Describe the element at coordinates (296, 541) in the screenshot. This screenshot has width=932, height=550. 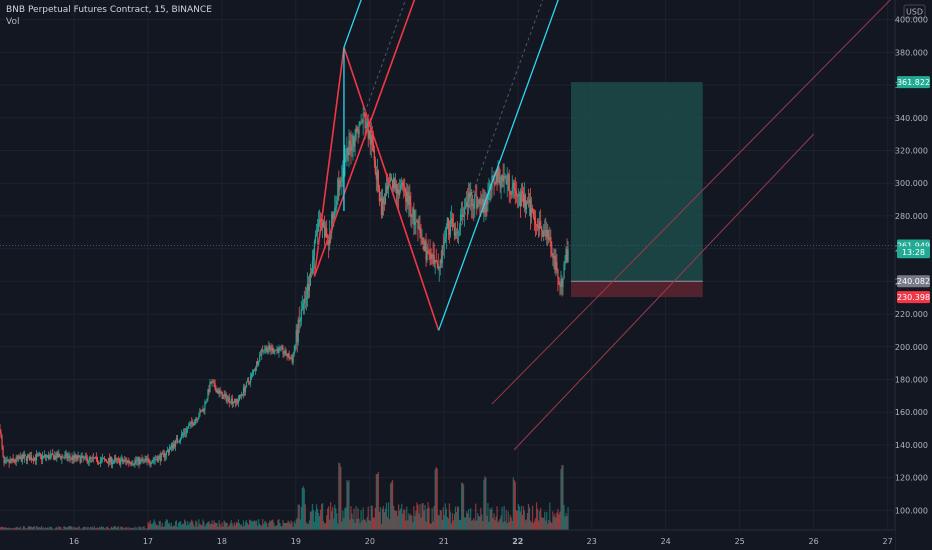
I see `time-tick-label: 19` at that location.